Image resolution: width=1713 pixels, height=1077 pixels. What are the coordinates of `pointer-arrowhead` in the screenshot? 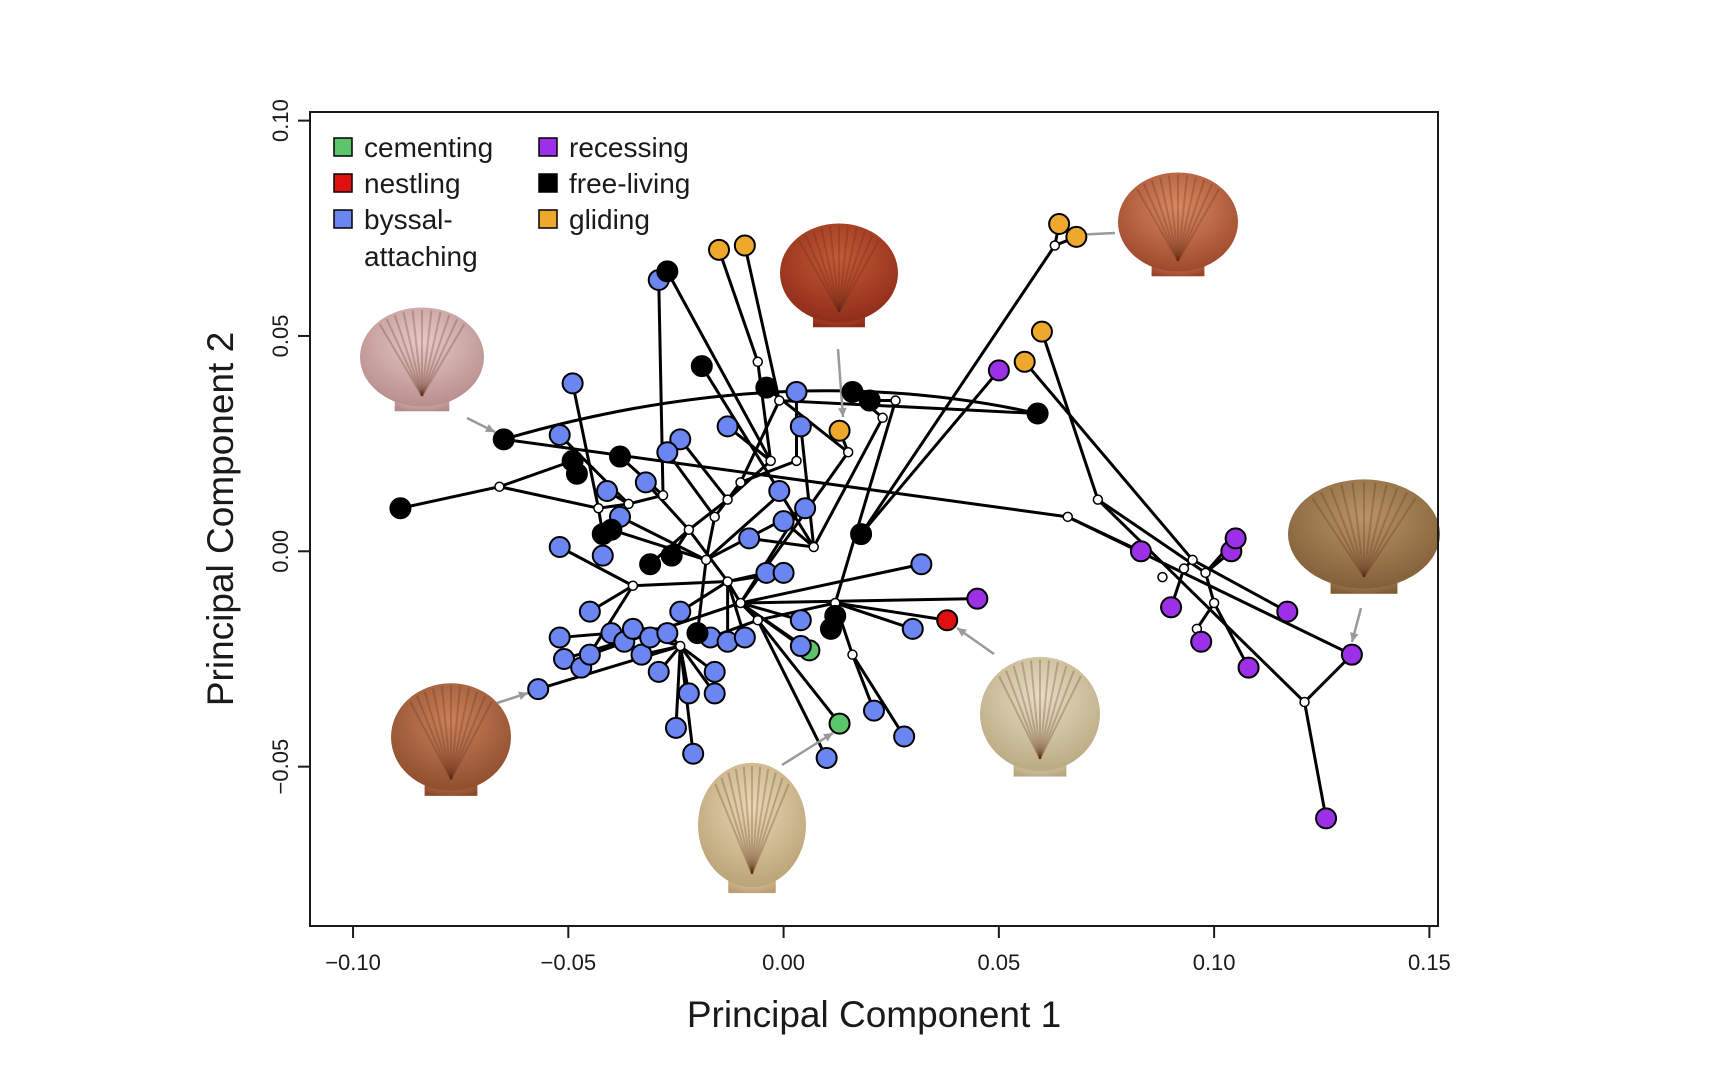 It's located at (962, 632).